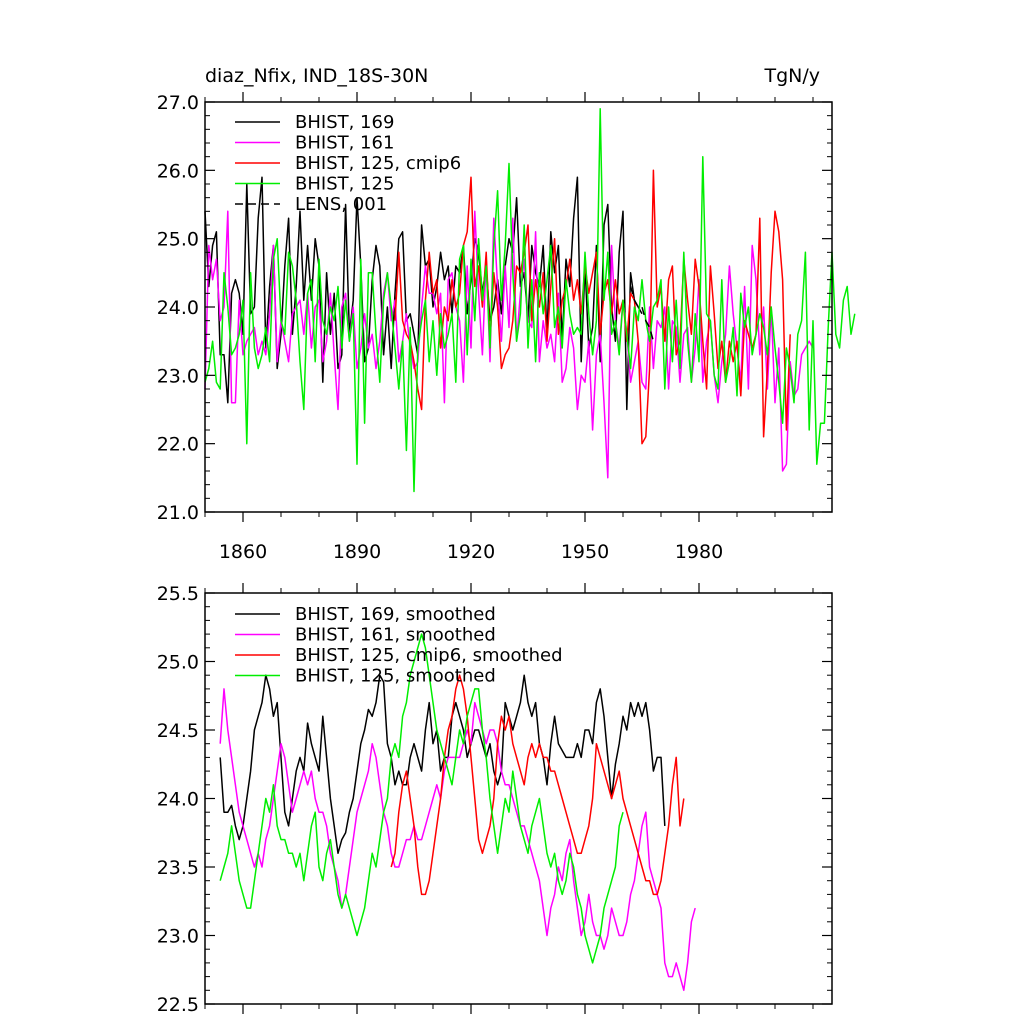 This screenshot has height=1024, width=1024. I want to click on y-tick-label: 23.5, so click(178, 868).